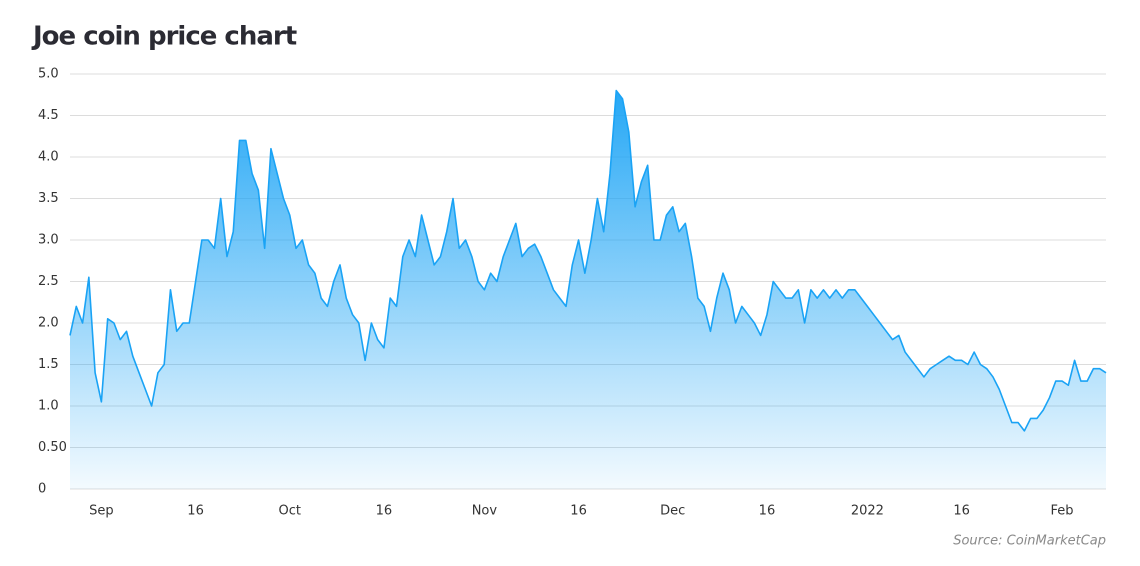  What do you see at coordinates (48, 115) in the screenshot?
I see `y-tick-label: 4.5` at bounding box center [48, 115].